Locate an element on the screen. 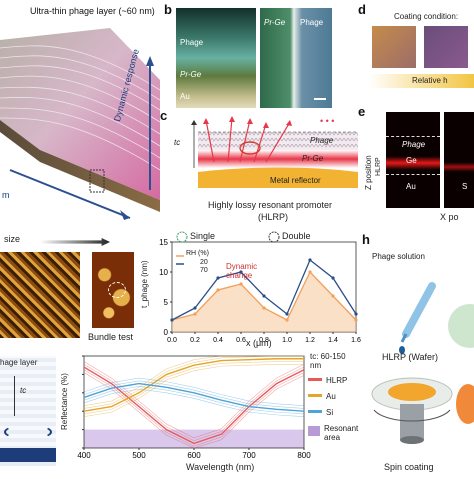  e-ge: Ge is located at coordinates (411, 160).